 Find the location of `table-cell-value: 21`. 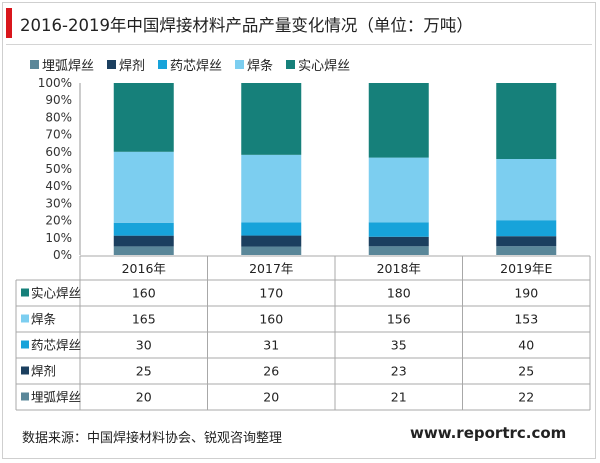

table-cell-value: 21 is located at coordinates (399, 397).